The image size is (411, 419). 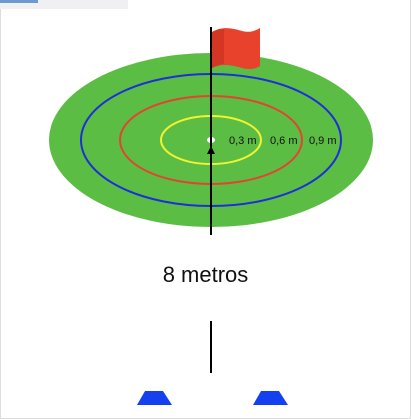 I want to click on cone-right-icon, so click(x=270, y=398).